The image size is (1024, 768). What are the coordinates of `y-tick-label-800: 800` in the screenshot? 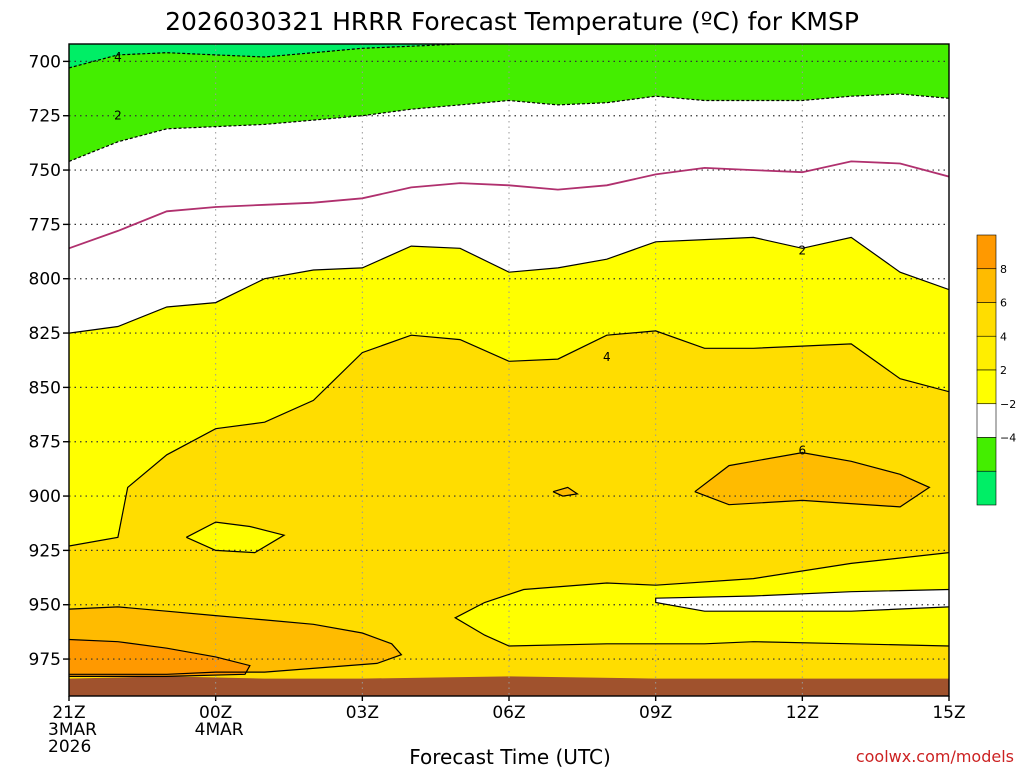 It's located at (45, 280).